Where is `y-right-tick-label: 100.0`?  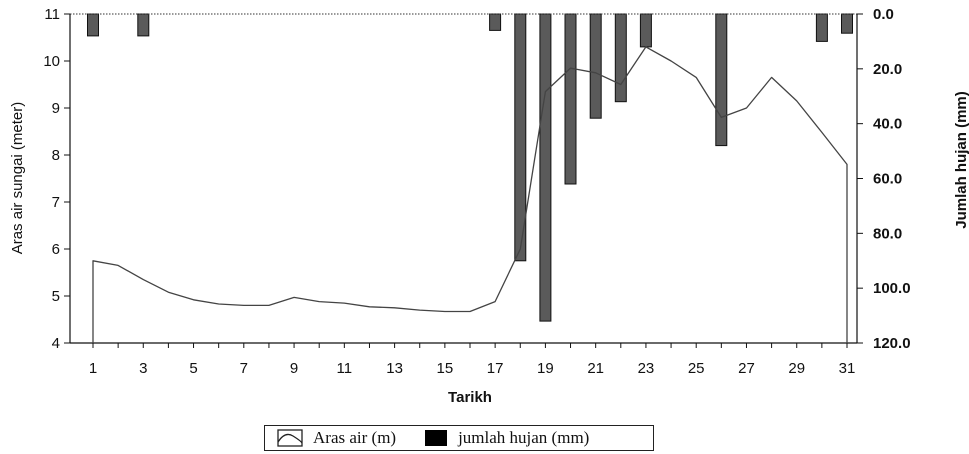 y-right-tick-label: 100.0 is located at coordinates (892, 288).